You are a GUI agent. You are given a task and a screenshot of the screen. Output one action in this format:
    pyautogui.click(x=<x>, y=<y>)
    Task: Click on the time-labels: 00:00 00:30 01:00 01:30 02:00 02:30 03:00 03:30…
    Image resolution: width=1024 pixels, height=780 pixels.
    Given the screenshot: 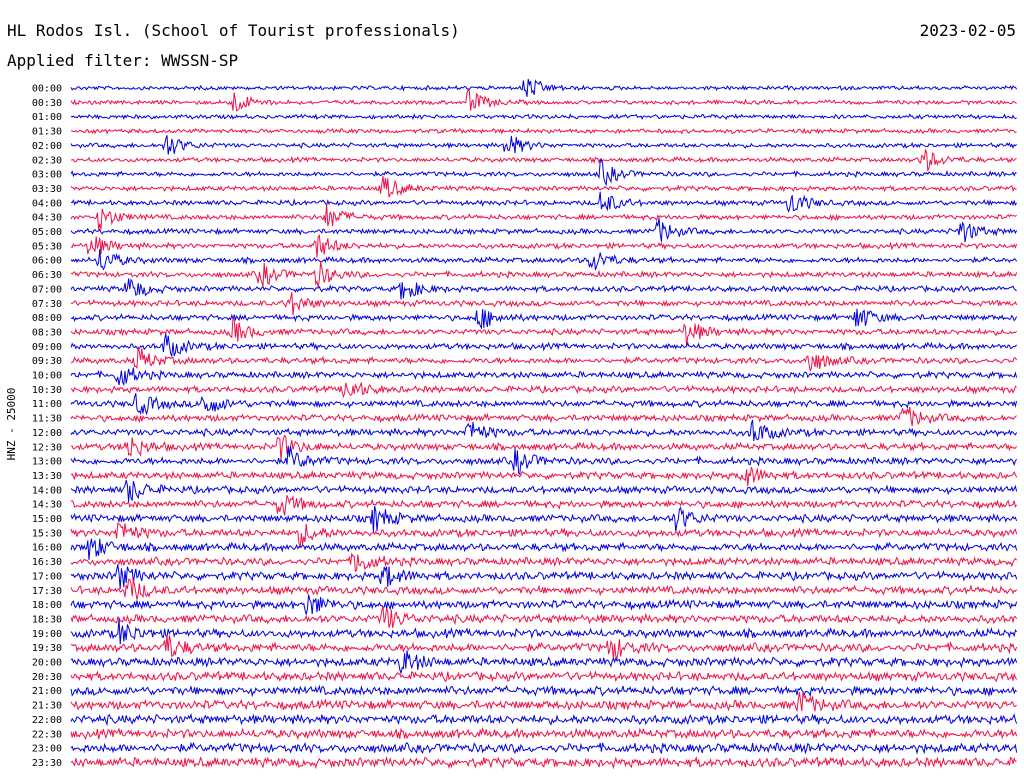 What is the action you would take?
    pyautogui.click(x=47, y=426)
    